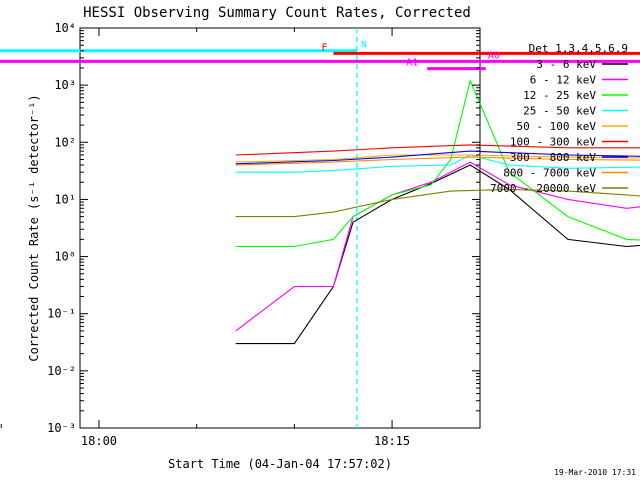 The height and width of the screenshot is (480, 640). What do you see at coordinates (553, 142) in the screenshot?
I see `legend-label-5: 100 - 300 keV` at bounding box center [553, 142].